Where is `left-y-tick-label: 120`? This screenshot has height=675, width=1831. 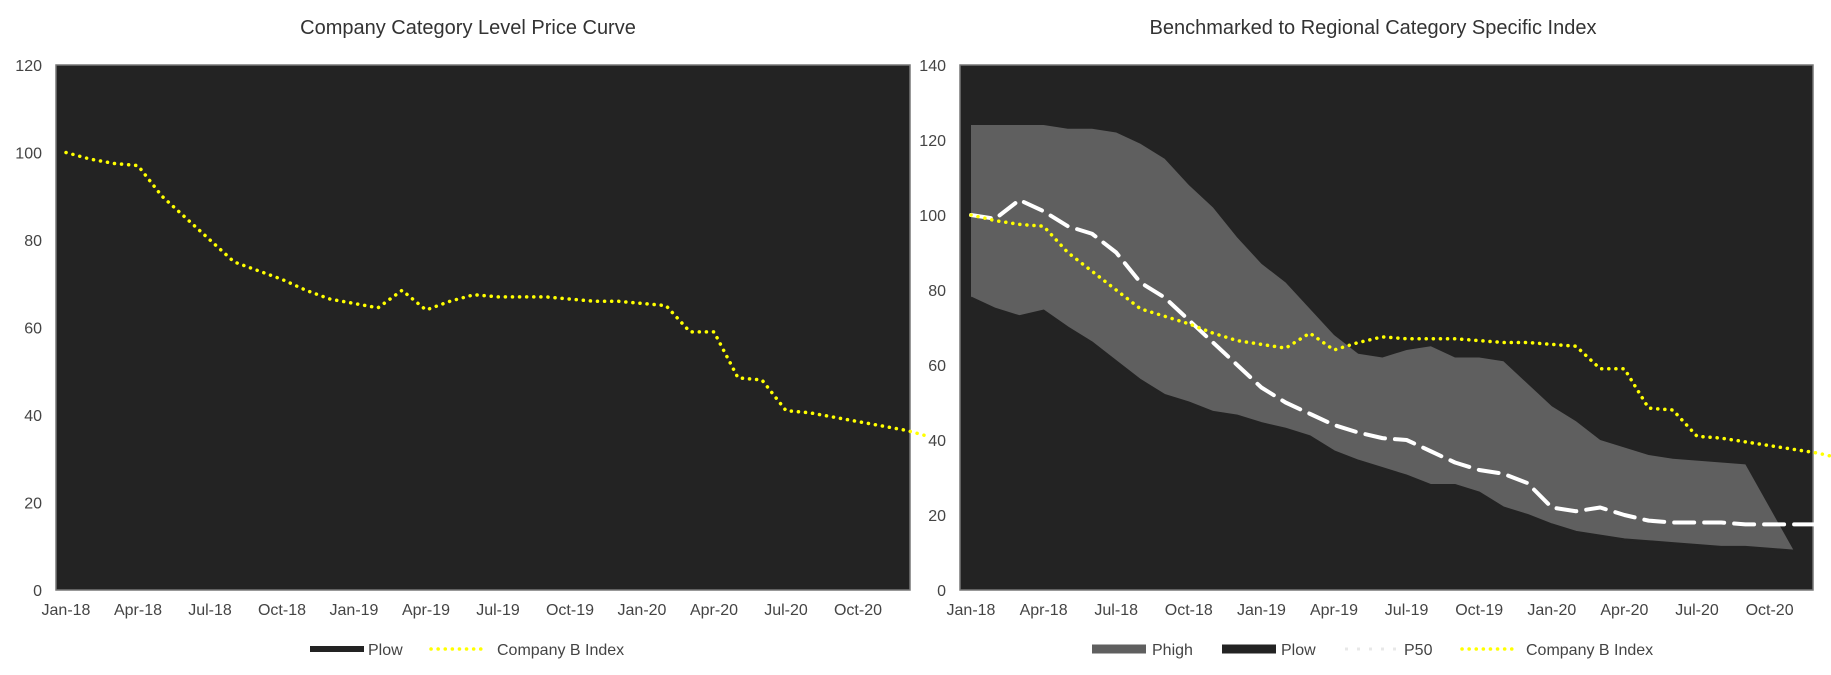
left-y-tick-label: 120 is located at coordinates (28, 66).